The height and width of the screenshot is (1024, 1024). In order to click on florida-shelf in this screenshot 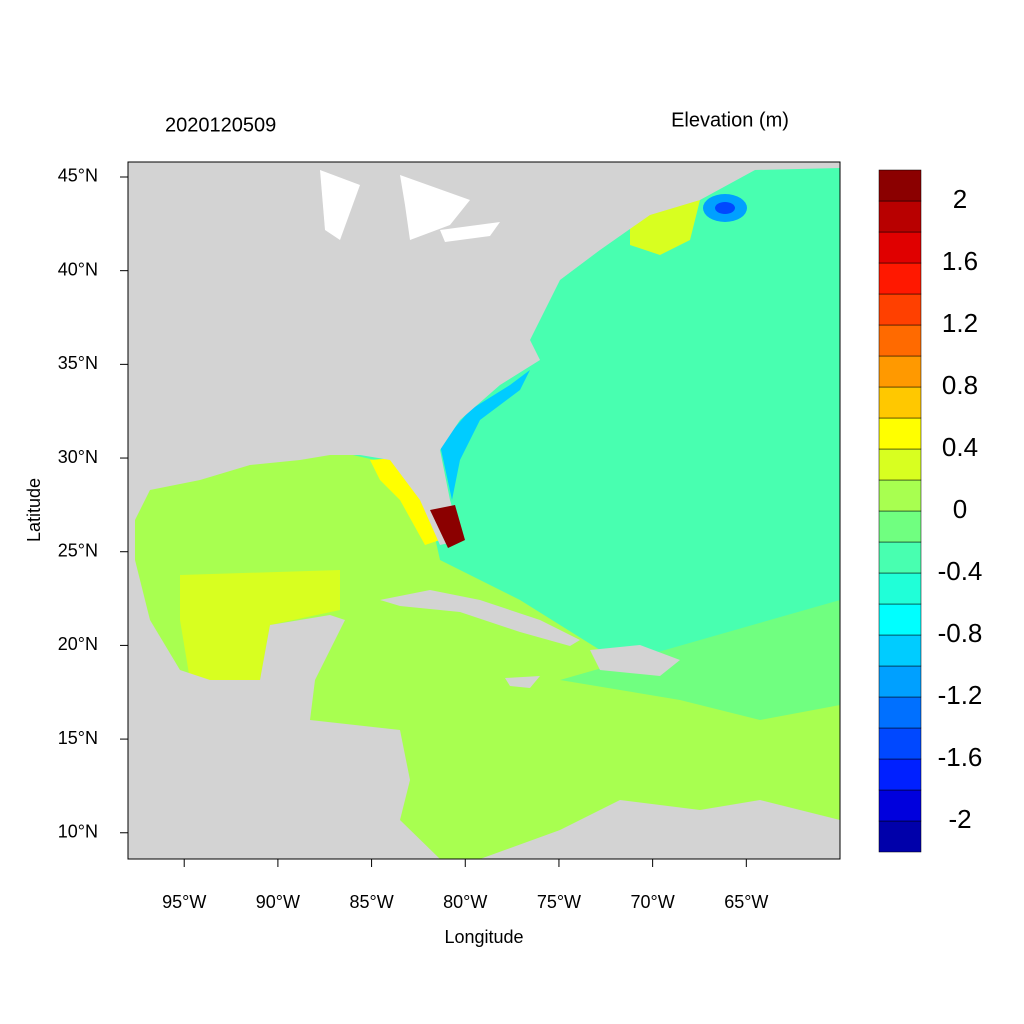, I will do `click(405, 501)`.